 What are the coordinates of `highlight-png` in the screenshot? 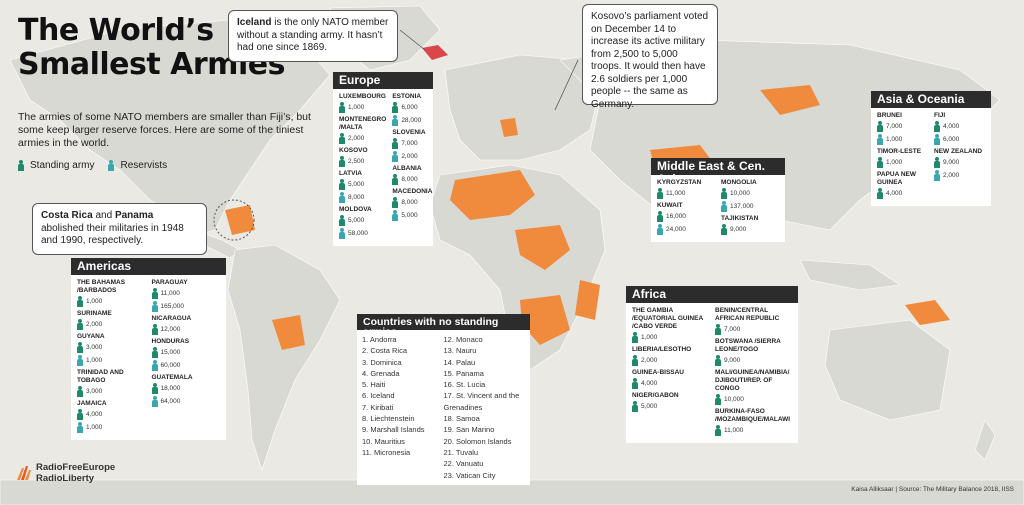 It's located at (927, 312).